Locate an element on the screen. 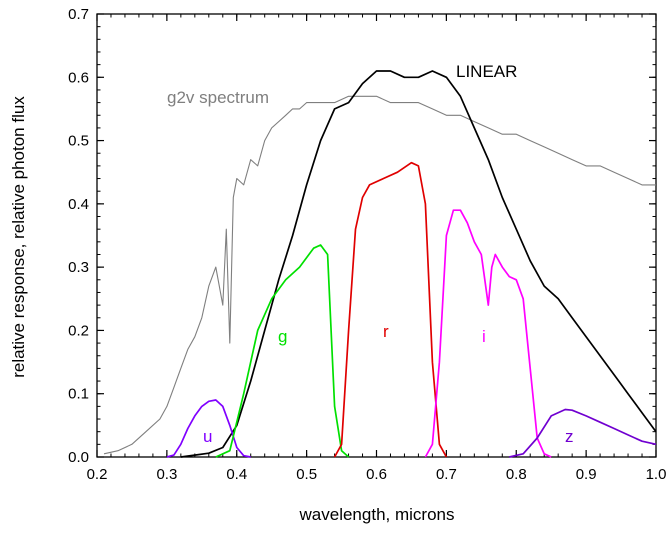 This screenshot has height=534, width=669. y-tick-label: 0.3 is located at coordinates (78, 267).